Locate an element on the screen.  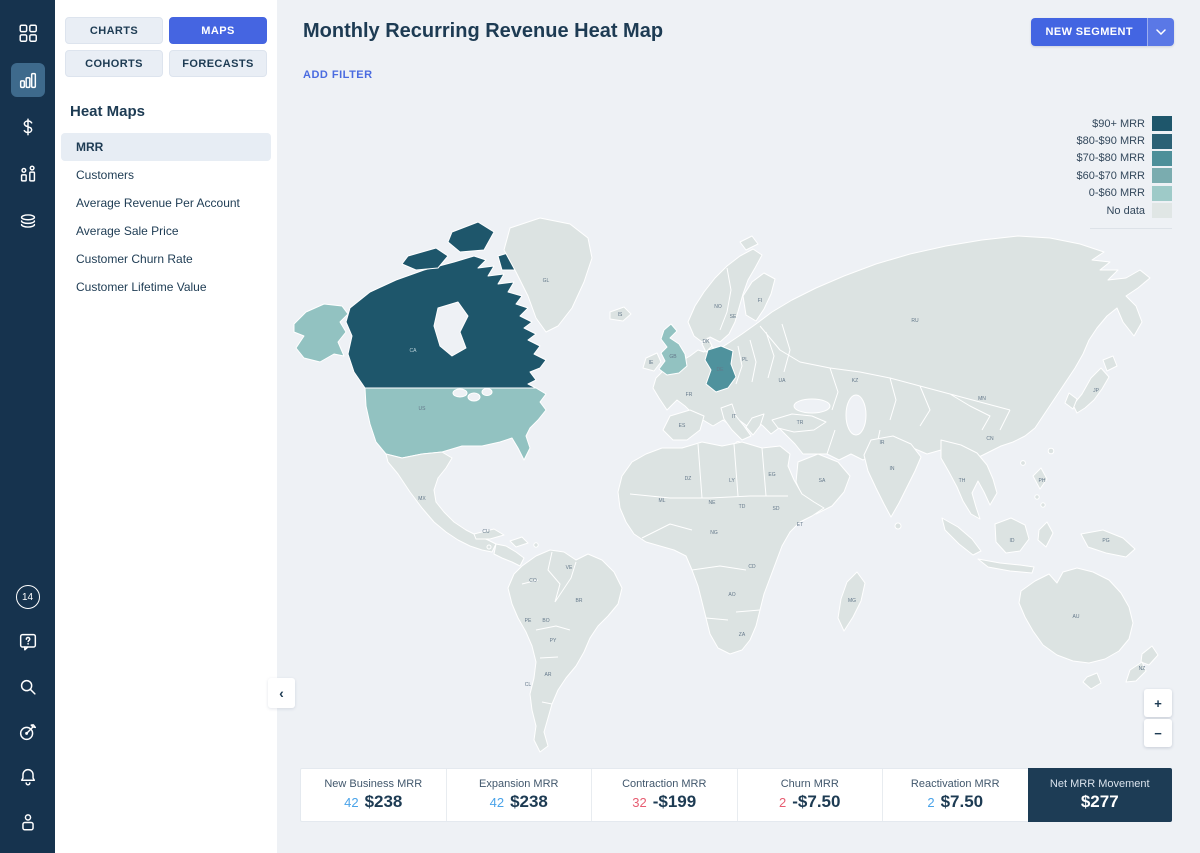
country-italy is located at coordinates (736, 422).